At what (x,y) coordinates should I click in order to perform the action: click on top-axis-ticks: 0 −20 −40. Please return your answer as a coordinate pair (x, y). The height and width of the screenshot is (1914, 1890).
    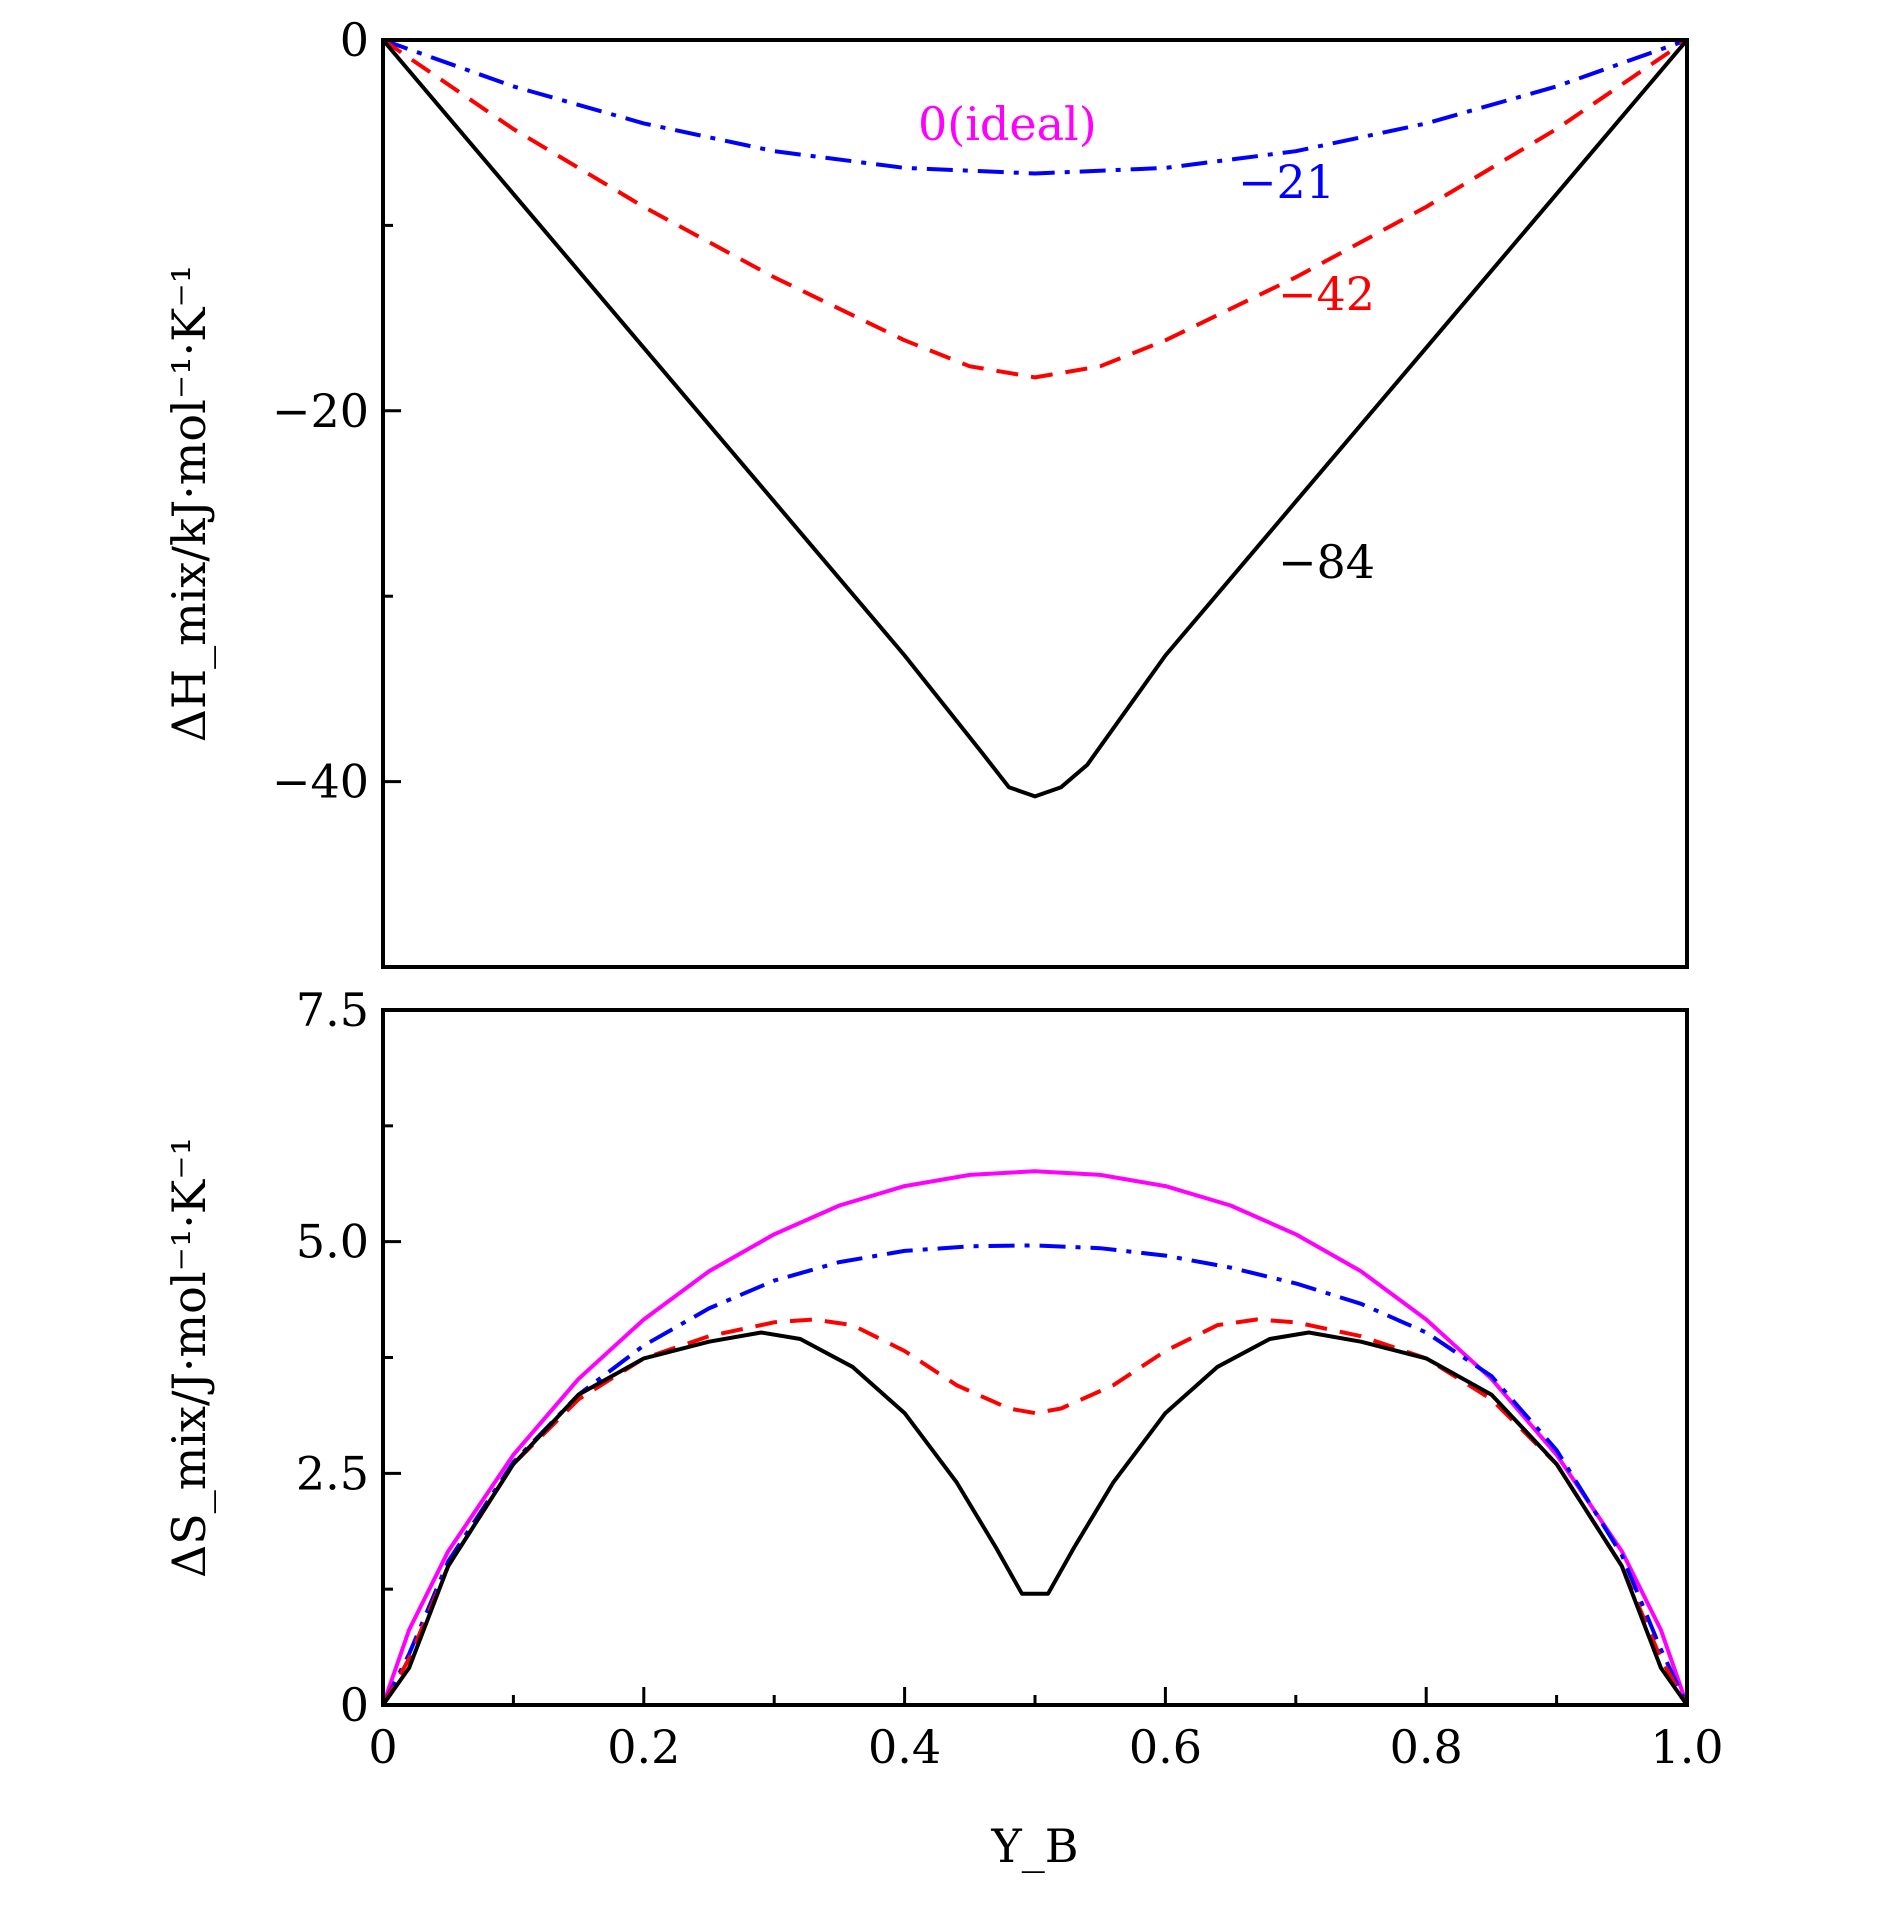
    Looking at the image, I should click on (336, 411).